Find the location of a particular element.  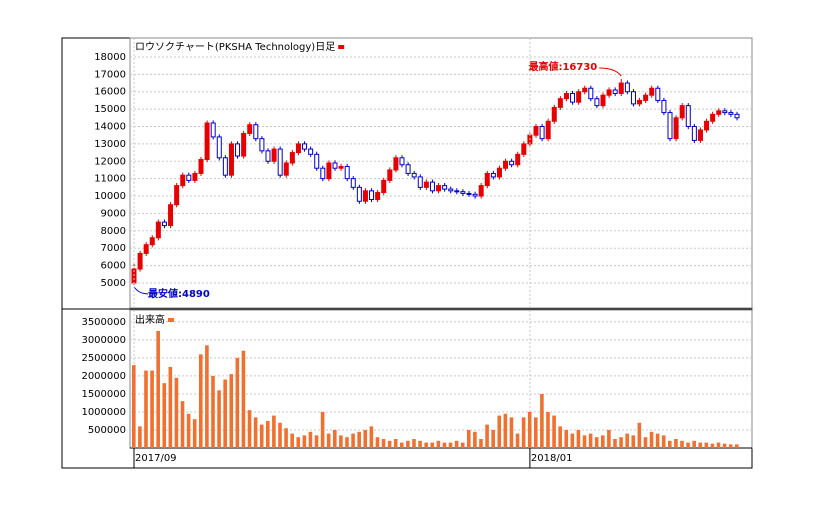

panel-title: 出来高 is located at coordinates (150, 319).